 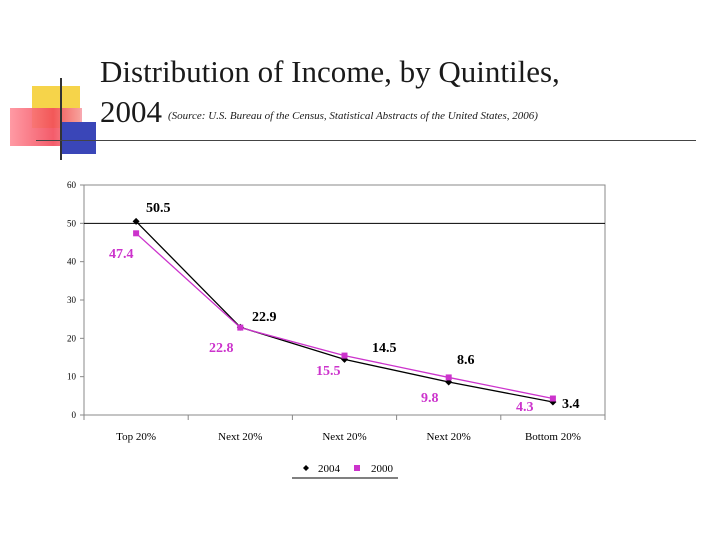 I want to click on series-2004-point, so click(x=136, y=221).